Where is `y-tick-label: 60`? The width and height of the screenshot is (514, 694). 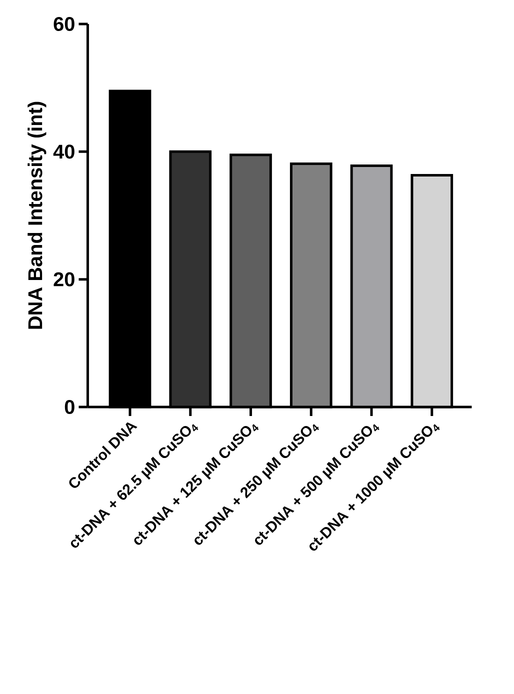
y-tick-label: 60 is located at coordinates (64, 24).